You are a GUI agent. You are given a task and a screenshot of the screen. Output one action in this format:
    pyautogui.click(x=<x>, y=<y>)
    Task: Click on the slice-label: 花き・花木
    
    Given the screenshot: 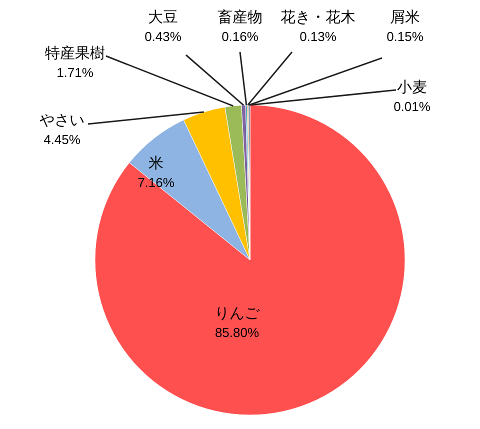 What is the action you would take?
    pyautogui.click(x=318, y=17)
    